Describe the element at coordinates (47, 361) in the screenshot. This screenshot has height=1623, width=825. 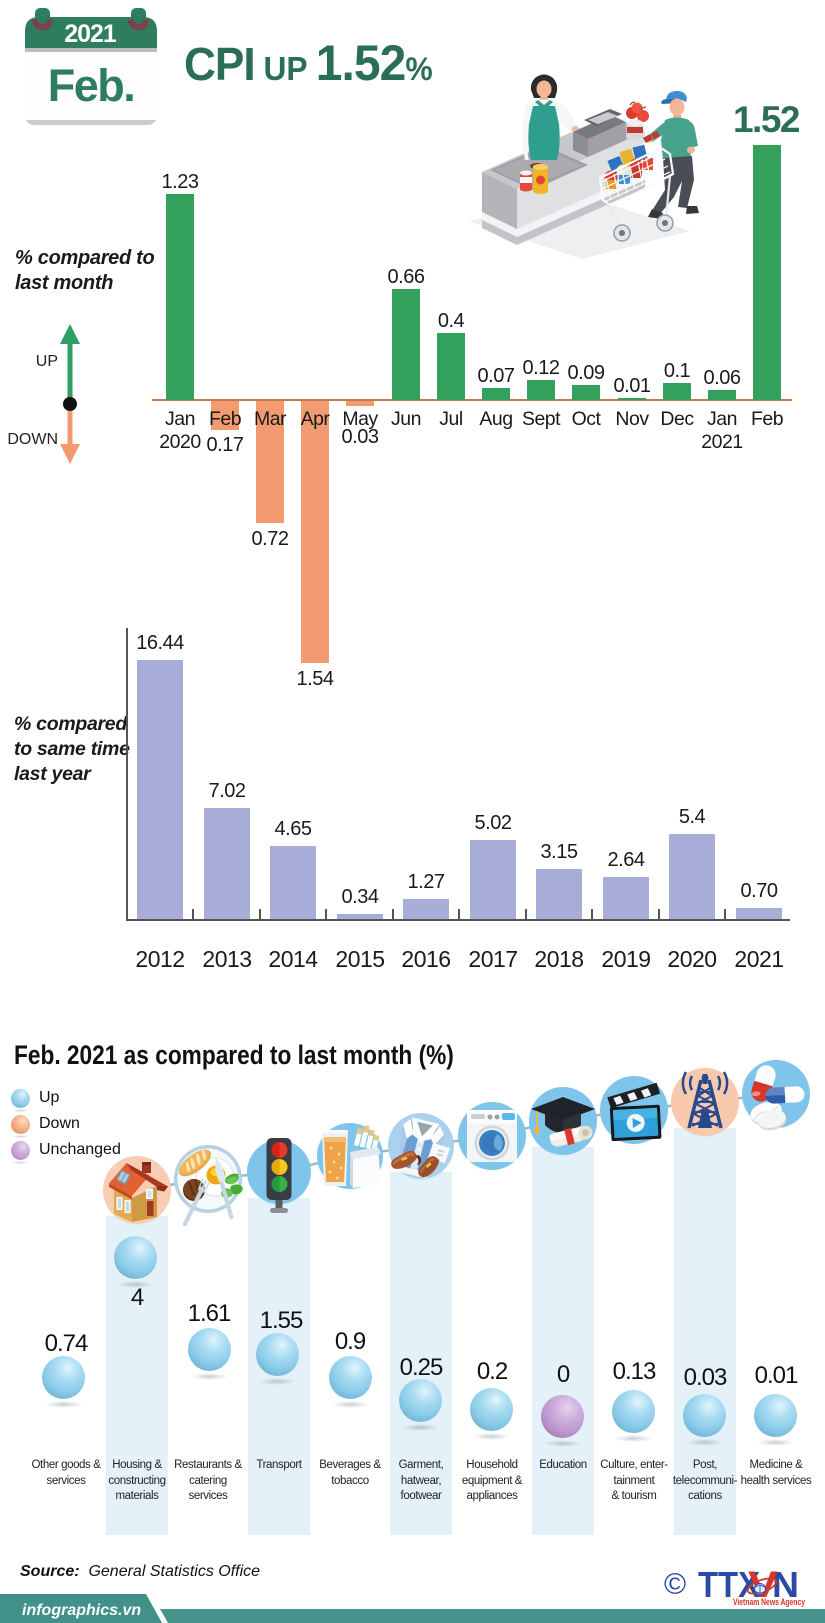
I see `svg-text: UP` at that location.